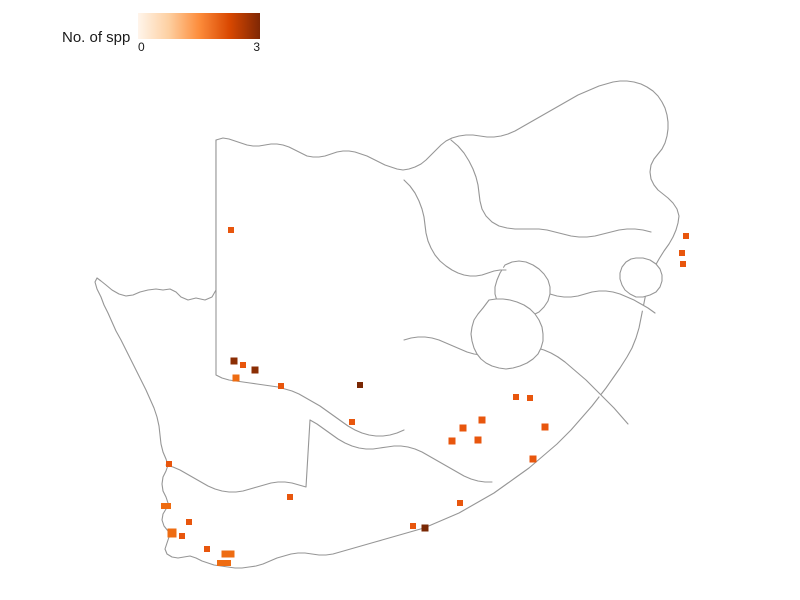  I want to click on legend-title: No. of spp, so click(96, 37).